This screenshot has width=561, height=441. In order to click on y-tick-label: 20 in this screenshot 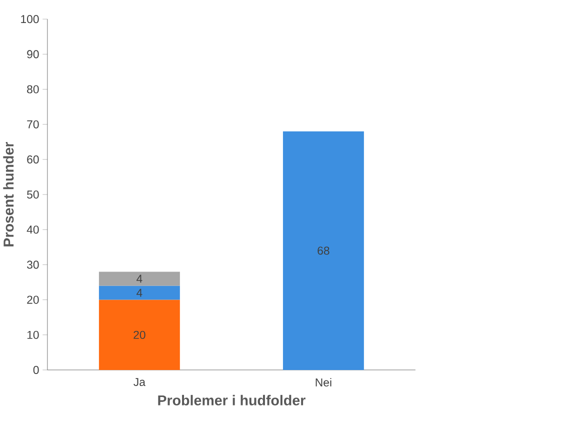, I will do `click(33, 300)`.